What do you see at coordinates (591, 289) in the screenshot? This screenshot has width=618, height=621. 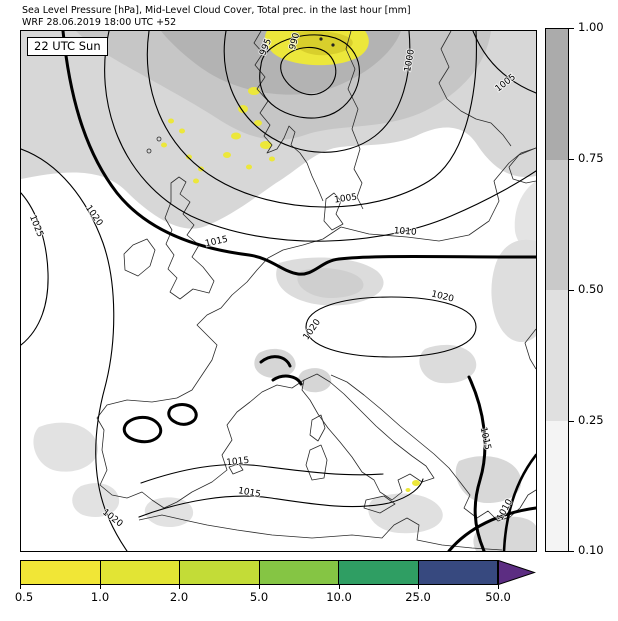 I see `cloud-colorbar-label: 0.50` at bounding box center [591, 289].